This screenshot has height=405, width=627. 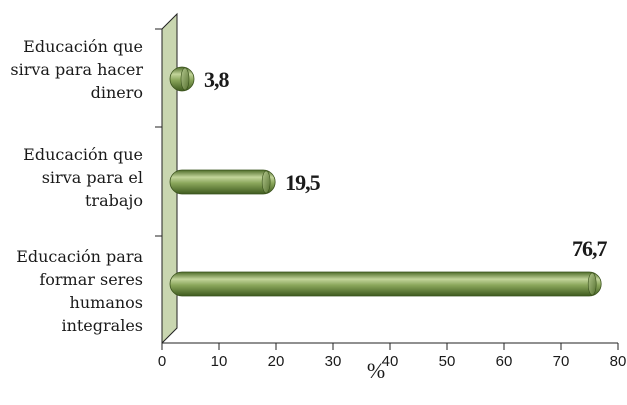 I want to click on category-label-line: sirva para hacer, so click(x=76, y=69).